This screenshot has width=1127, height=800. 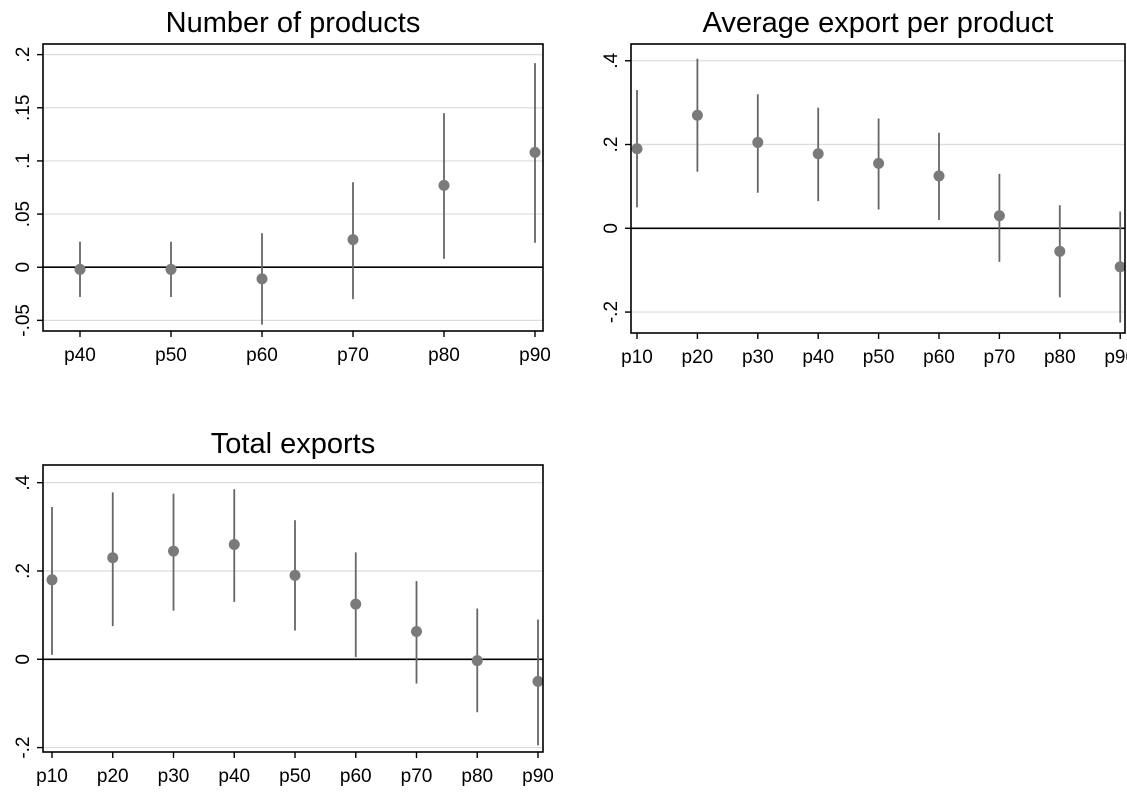 I want to click on y-tick-label: .15, so click(x=23, y=108).